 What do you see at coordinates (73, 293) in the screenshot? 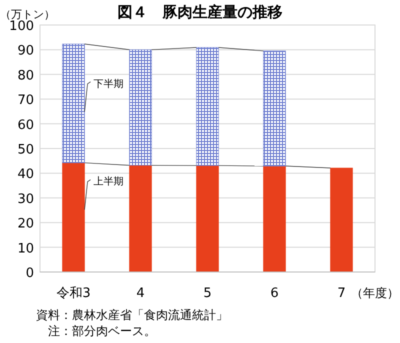
I see `x-tick-label: 令和3` at bounding box center [73, 293].